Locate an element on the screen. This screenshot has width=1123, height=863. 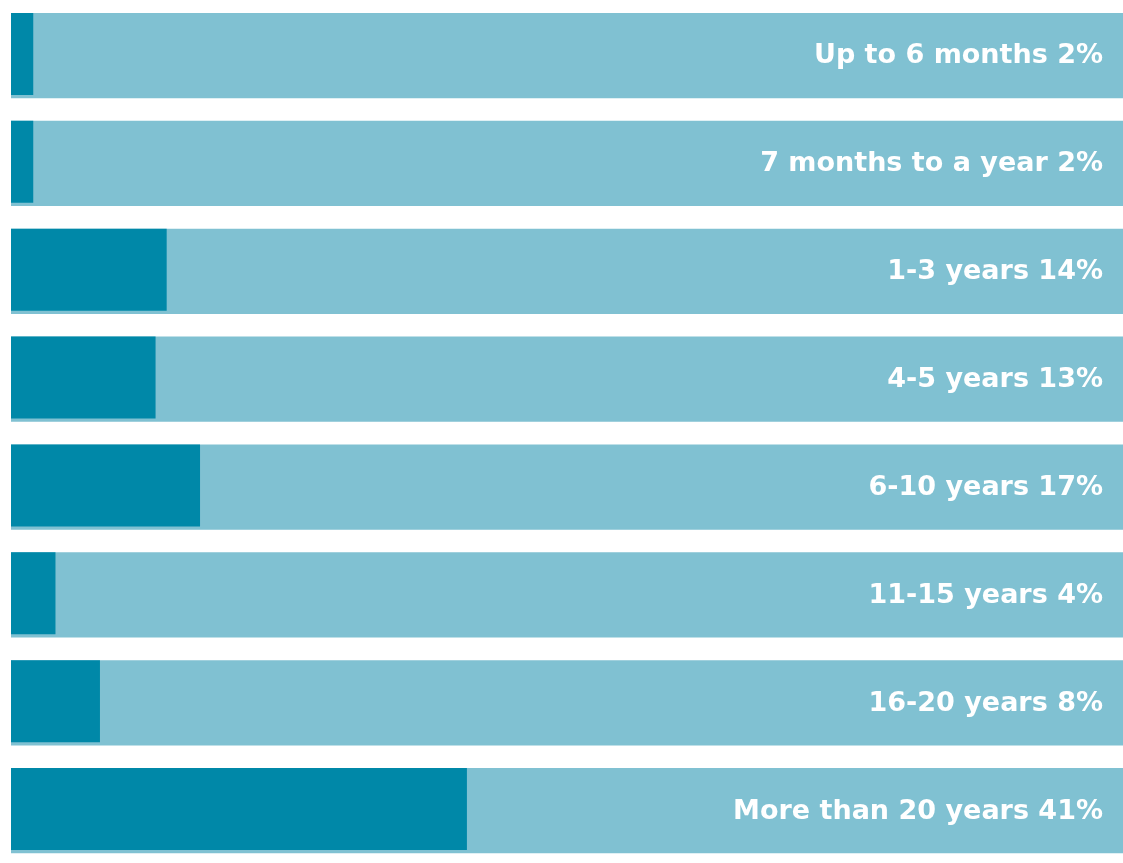
data-label: 13% is located at coordinates (1070, 378).